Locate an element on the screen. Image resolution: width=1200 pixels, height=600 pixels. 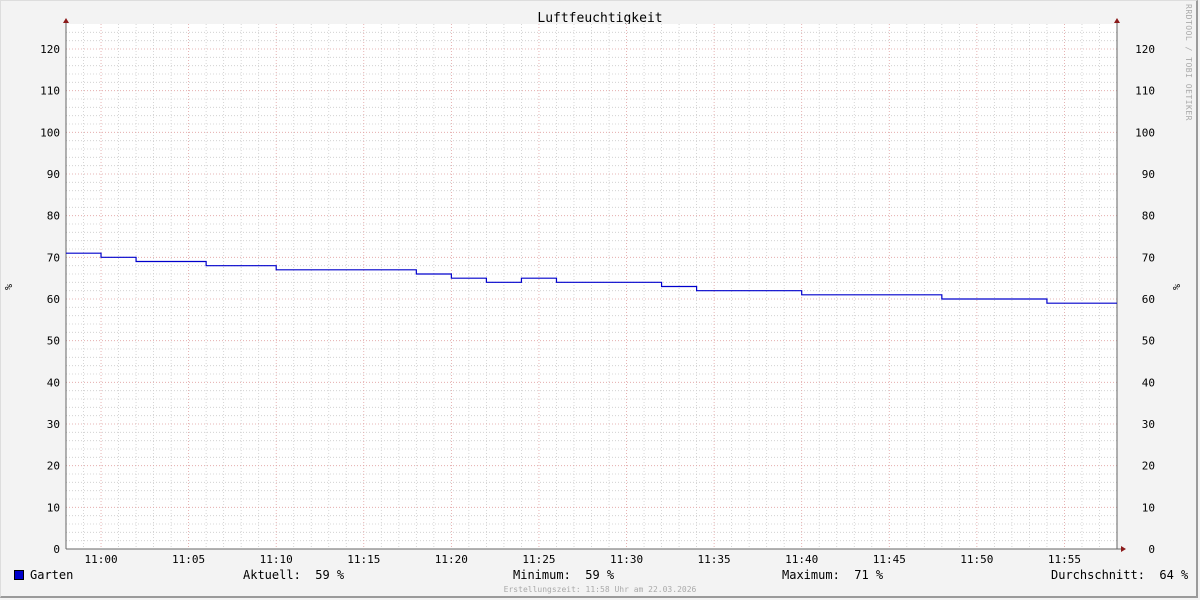
y-axis-arrow-right is located at coordinates (1117, 20).